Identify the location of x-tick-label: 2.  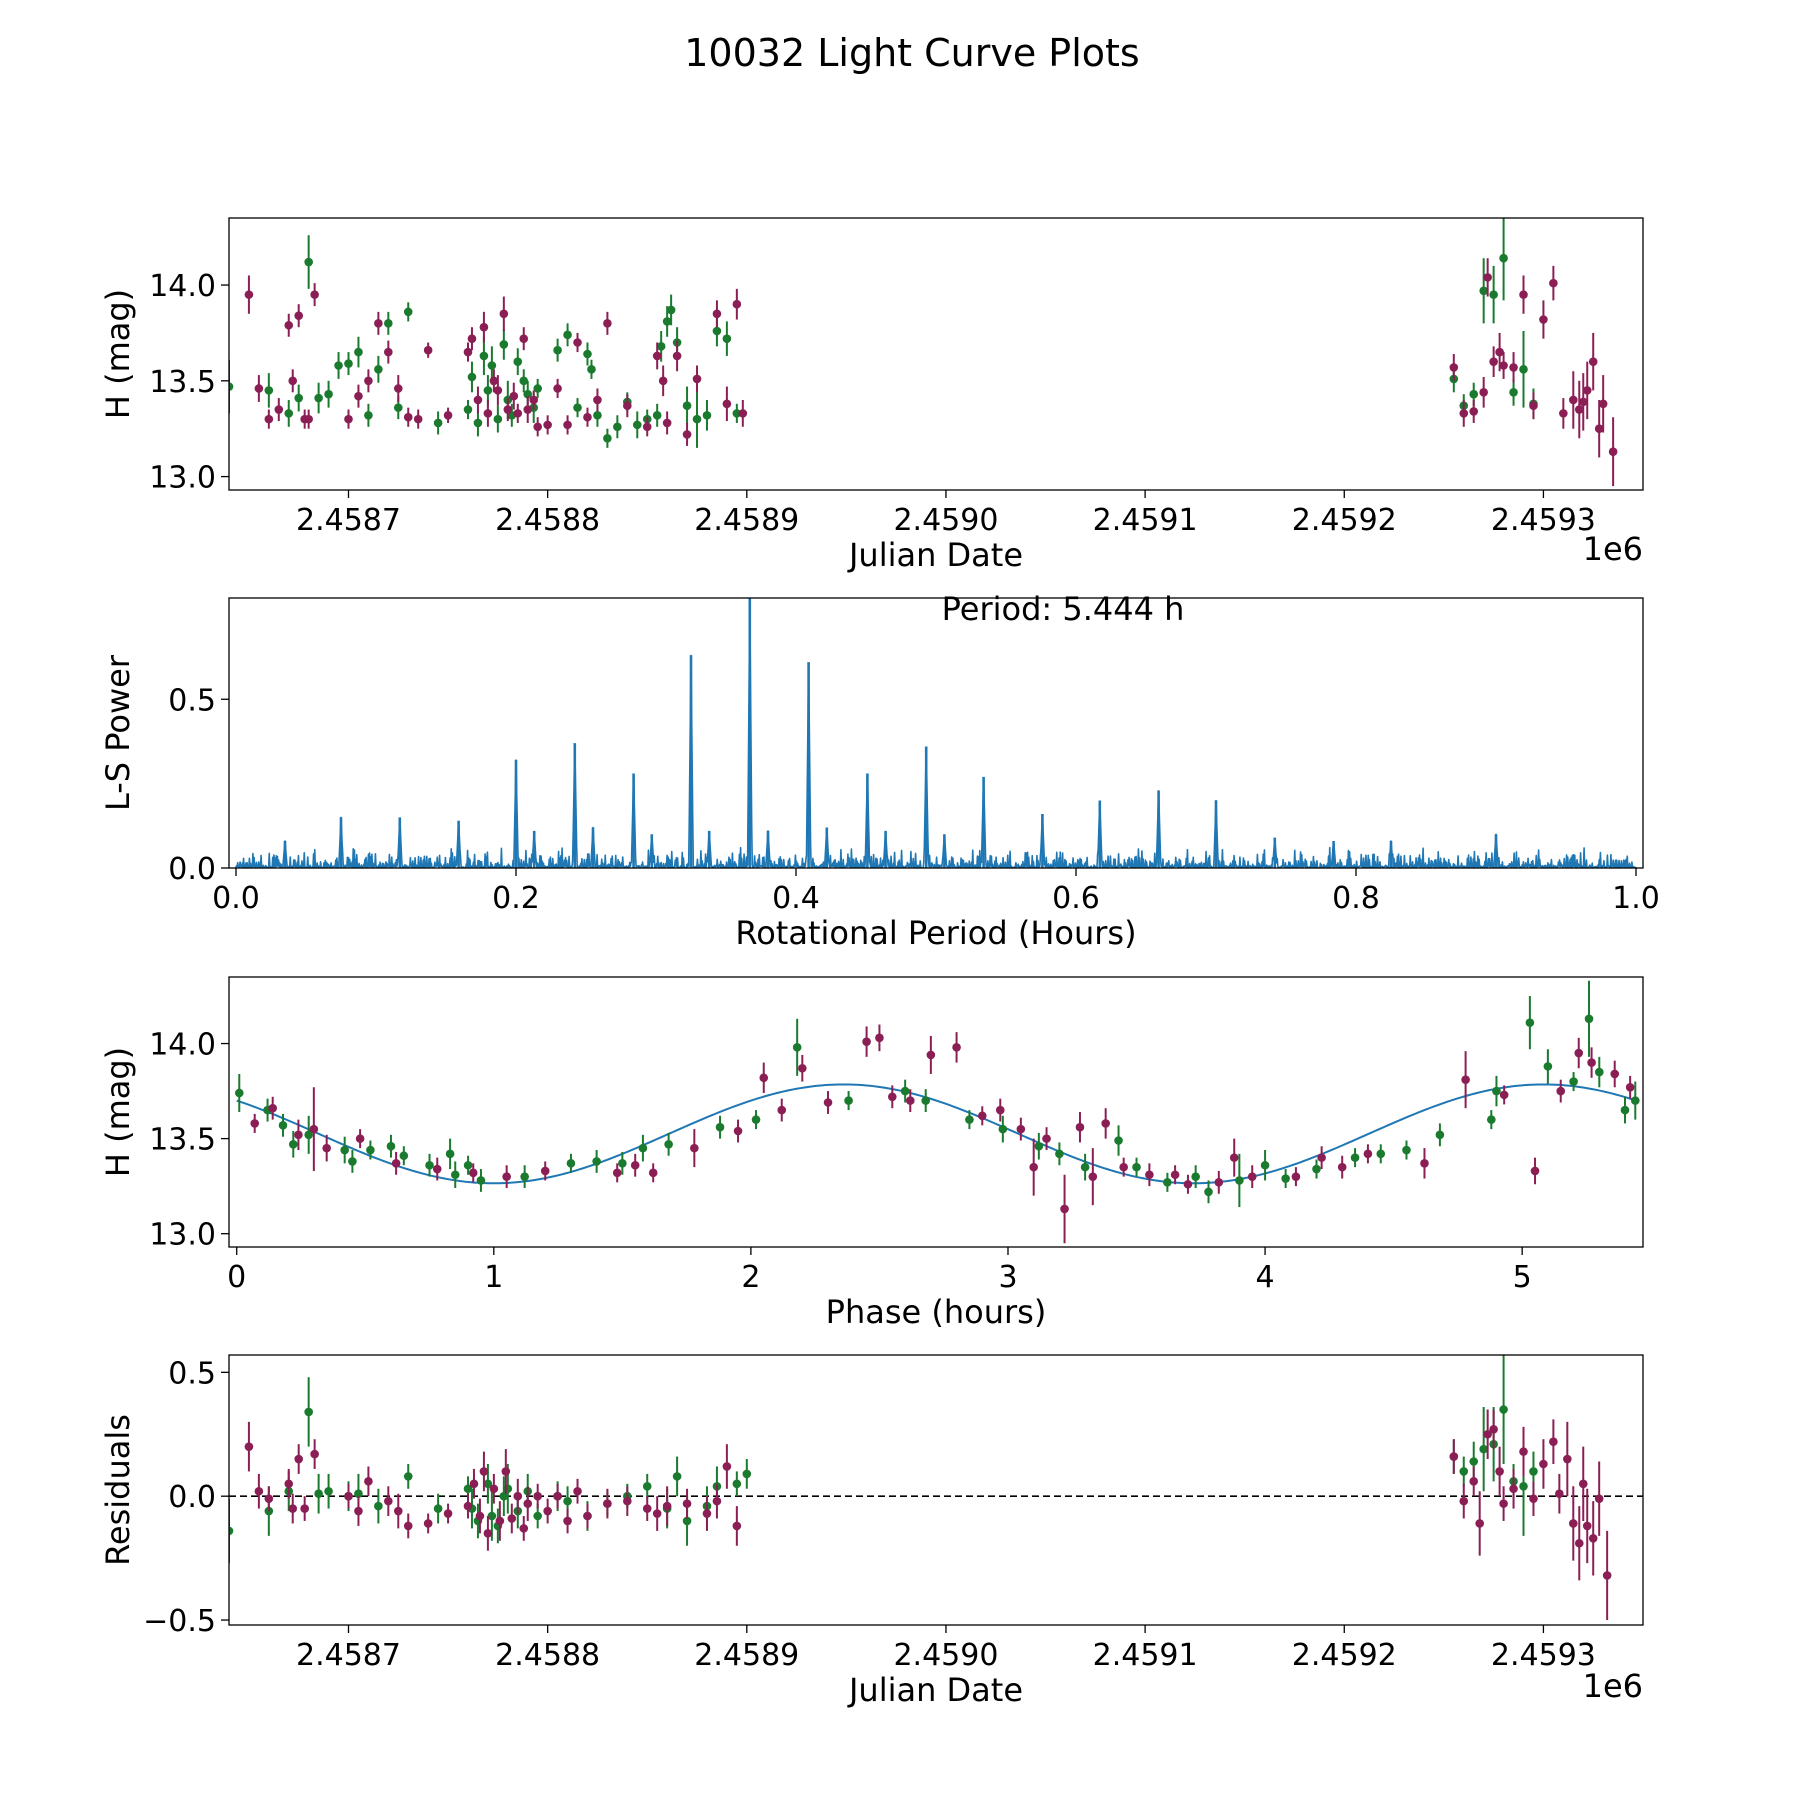
(750, 1277).